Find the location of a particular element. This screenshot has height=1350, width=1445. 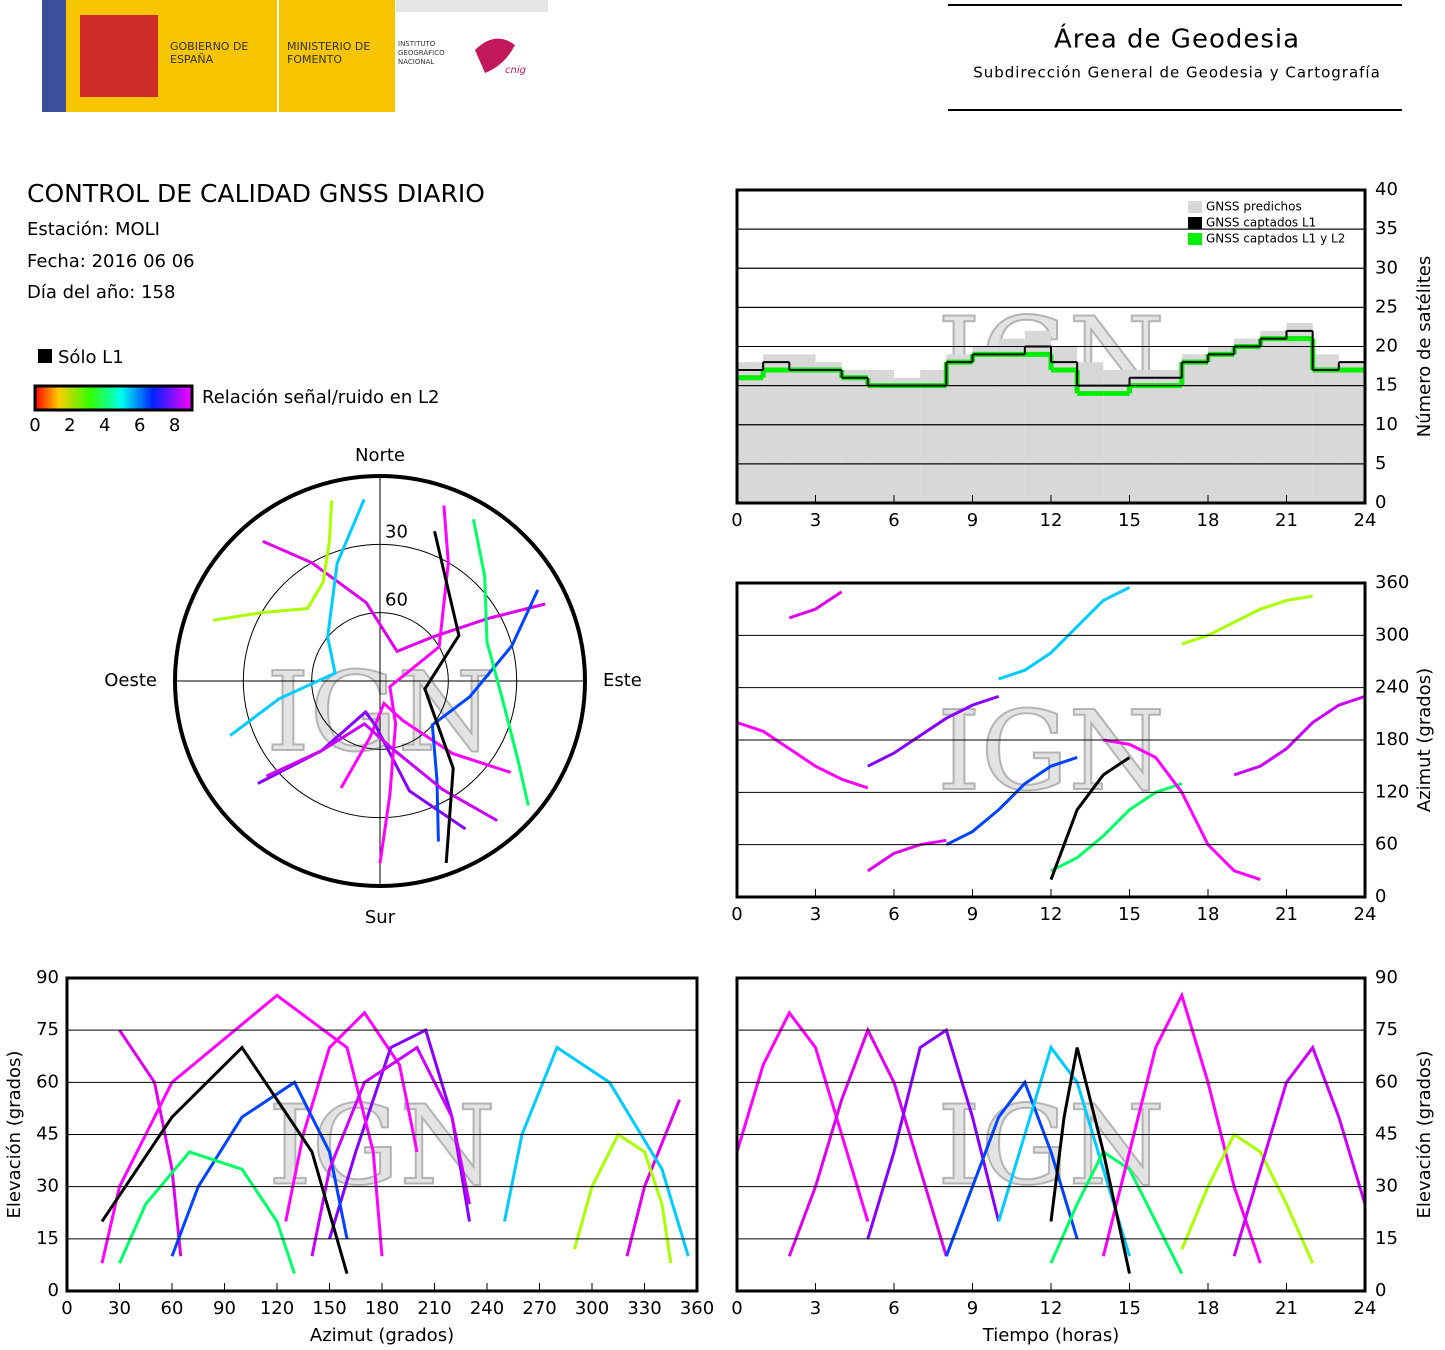

logo-band is located at coordinates (472, 6).